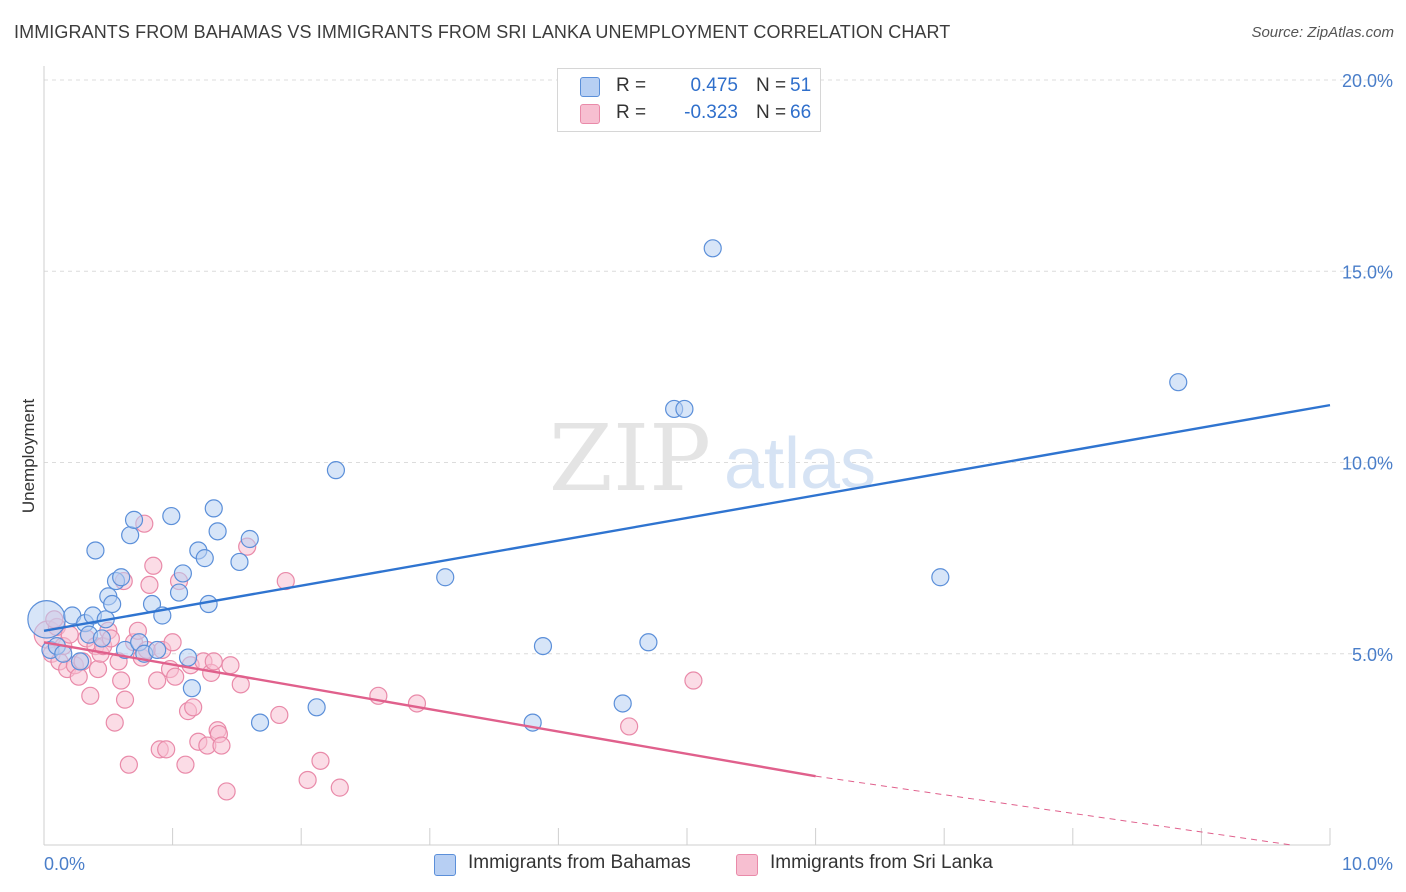 Image resolution: width=1406 pixels, height=892 pixels. What do you see at coordinates (801, 85) in the screenshot?
I see `legend-n-value: 51` at bounding box center [801, 85].